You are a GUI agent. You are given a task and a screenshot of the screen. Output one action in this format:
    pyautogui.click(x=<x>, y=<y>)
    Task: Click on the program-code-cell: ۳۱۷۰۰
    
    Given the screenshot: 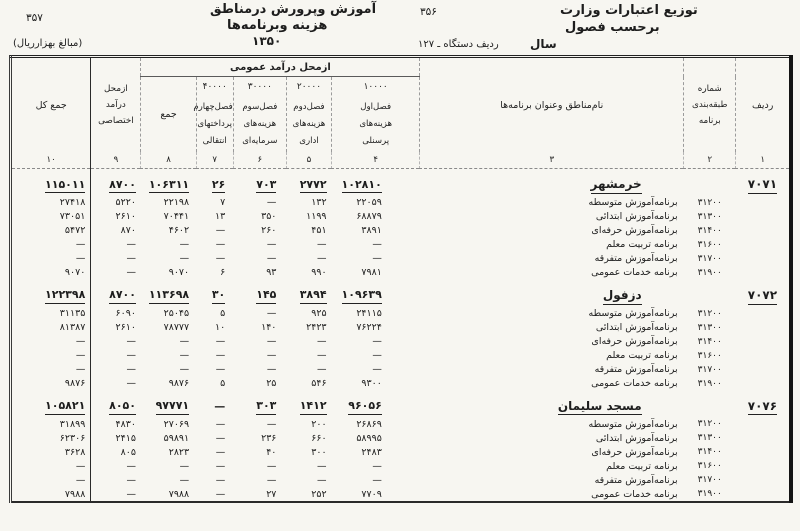 What is the action you would take?
    pyautogui.click(x=709, y=369)
    